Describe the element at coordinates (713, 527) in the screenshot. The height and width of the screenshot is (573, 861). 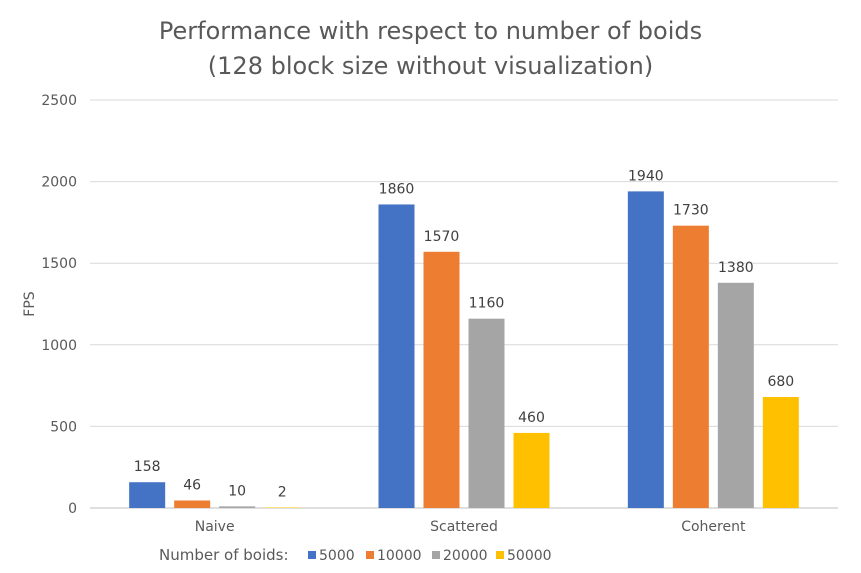
I see `x-tick-label: Coherent` at that location.